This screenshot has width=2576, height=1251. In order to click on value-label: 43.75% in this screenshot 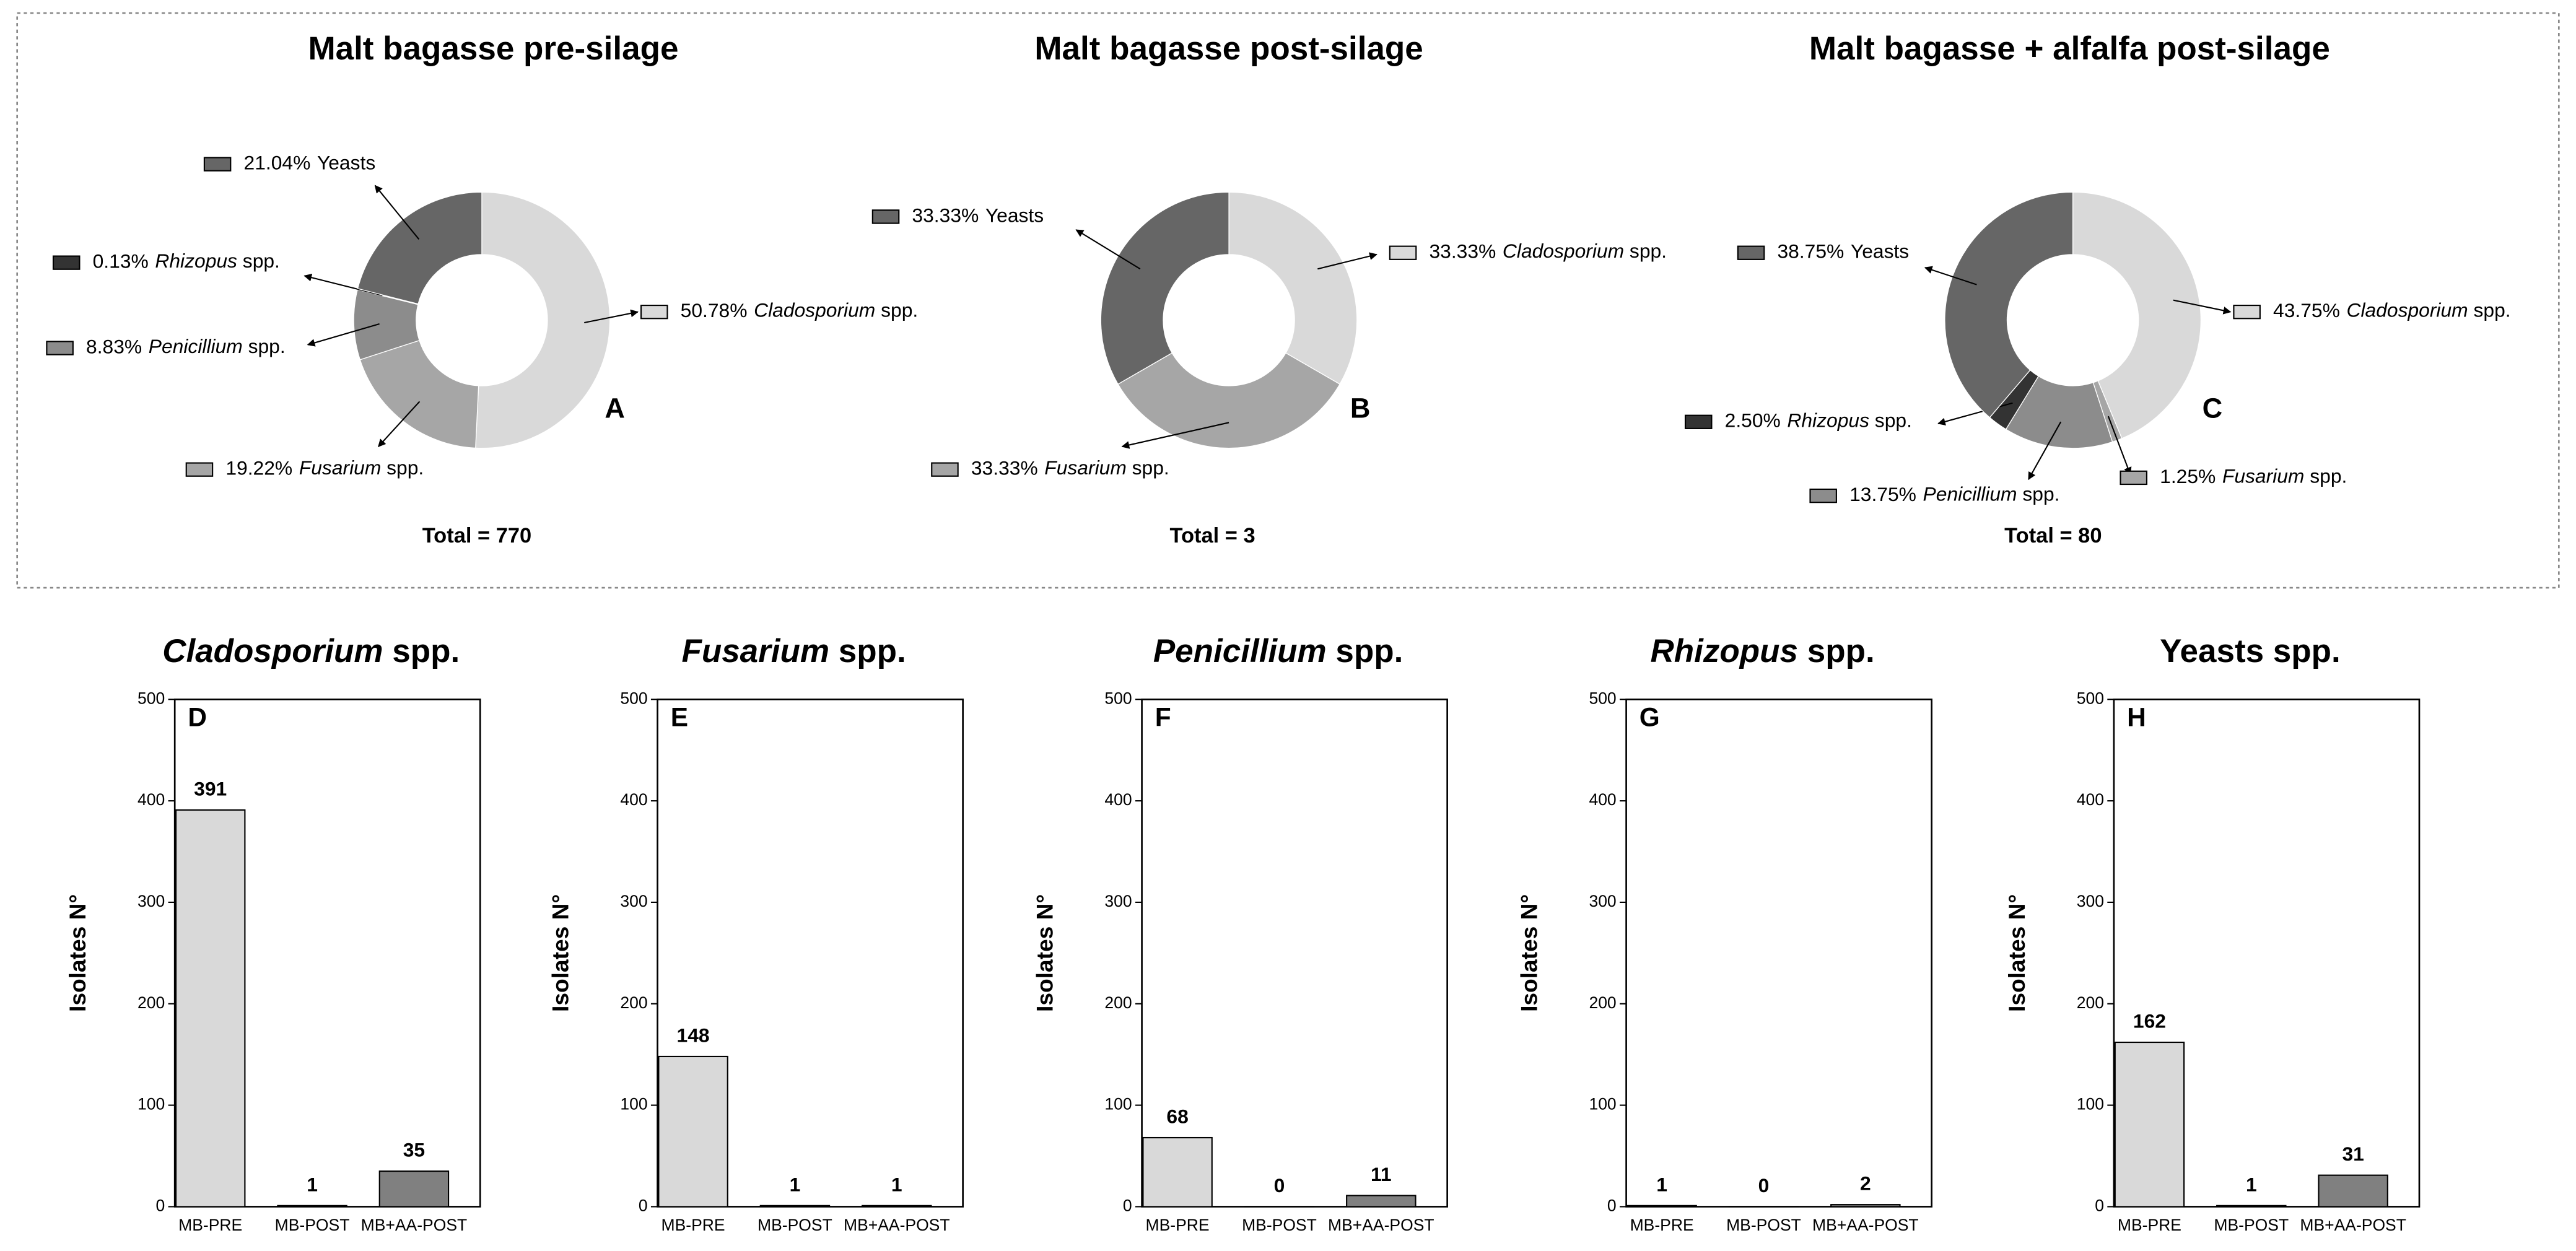, I will do `click(2306, 310)`.